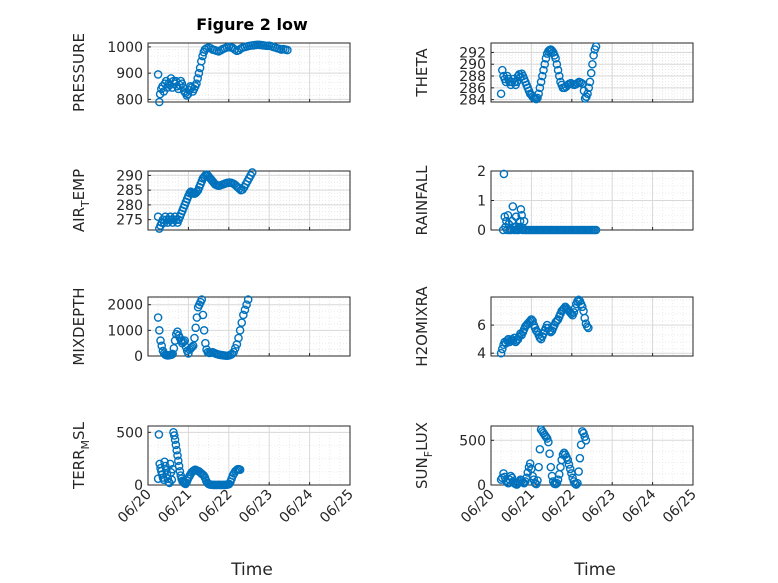 The width and height of the screenshot is (778, 583). I want to click on y-tick-label: 284, so click(472, 101).